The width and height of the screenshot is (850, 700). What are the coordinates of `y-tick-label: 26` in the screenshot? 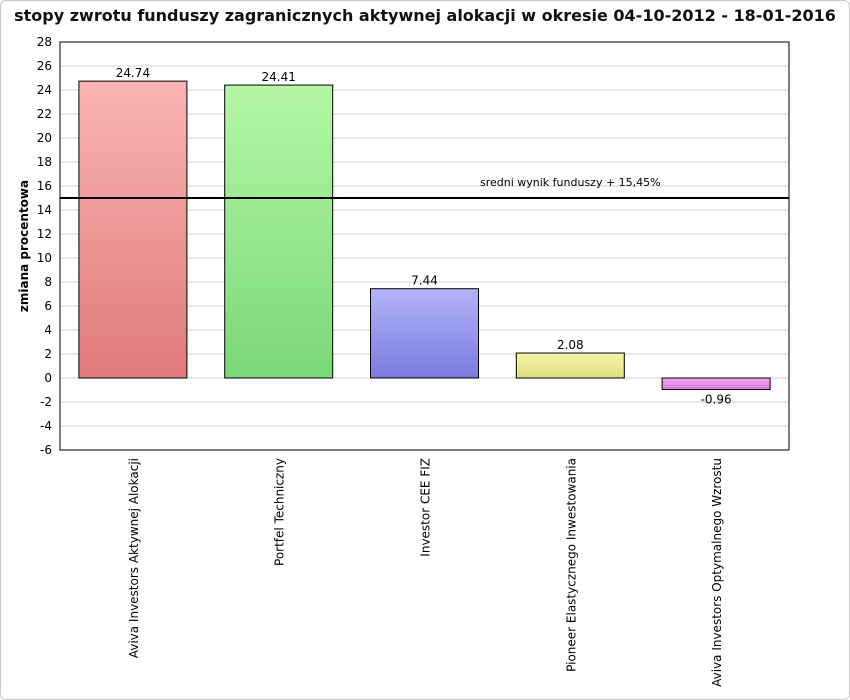 It's located at (44, 66).